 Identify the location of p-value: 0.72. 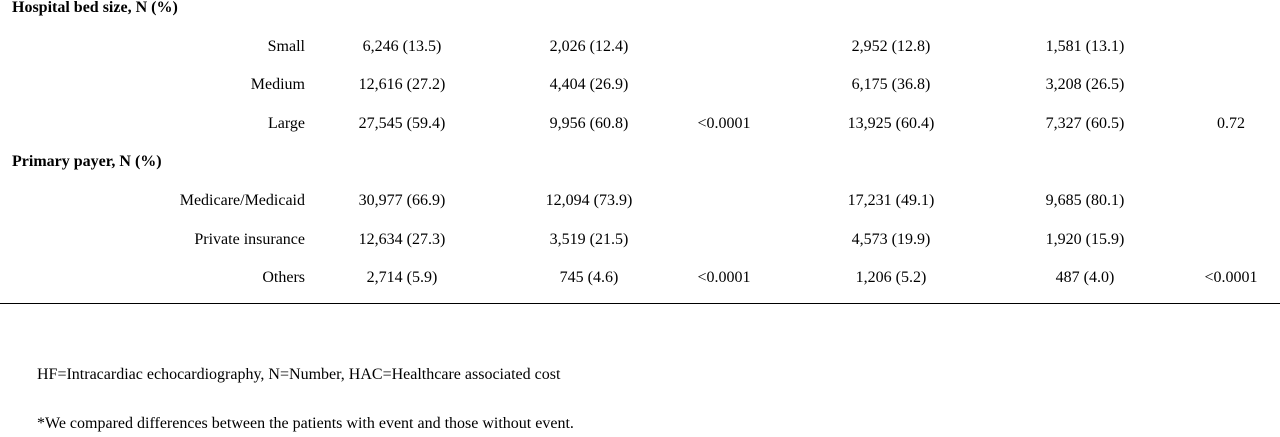
(1231, 123).